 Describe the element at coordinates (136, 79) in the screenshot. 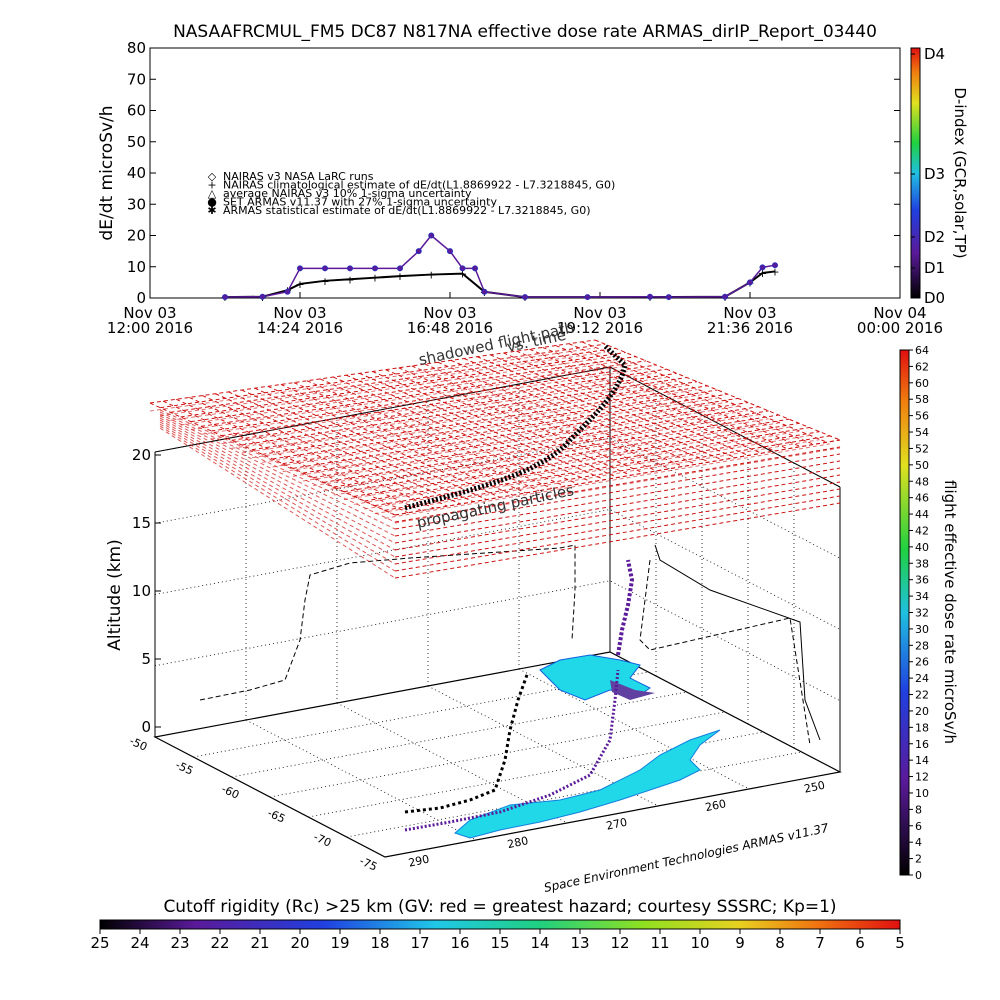

I see `y-tick-label: 70` at that location.